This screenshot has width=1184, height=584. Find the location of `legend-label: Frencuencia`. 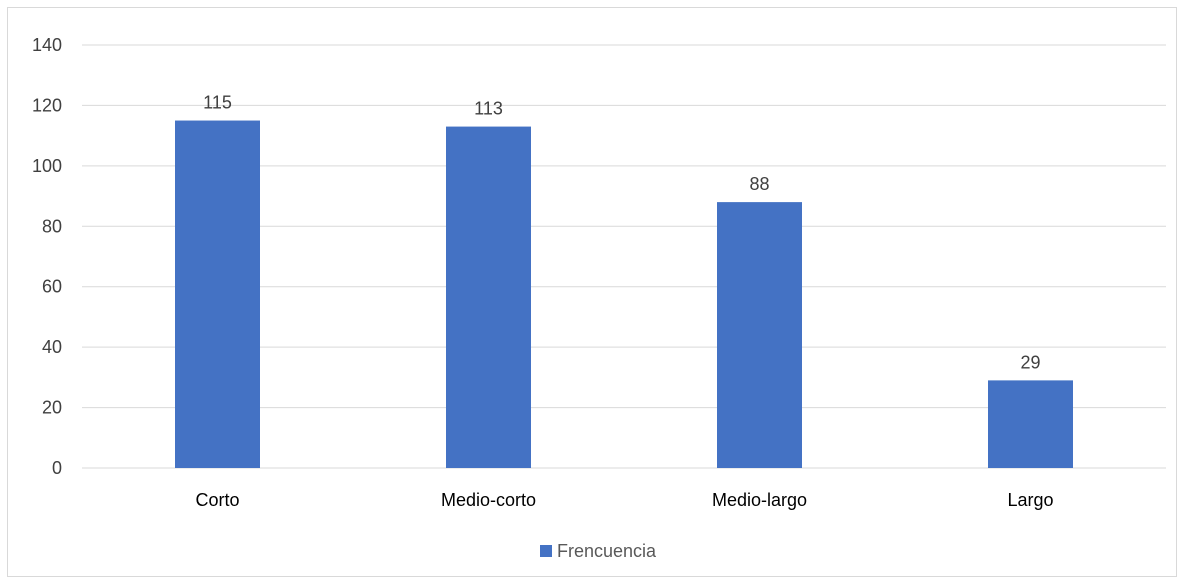

legend-label: Frencuencia is located at coordinates (607, 551).